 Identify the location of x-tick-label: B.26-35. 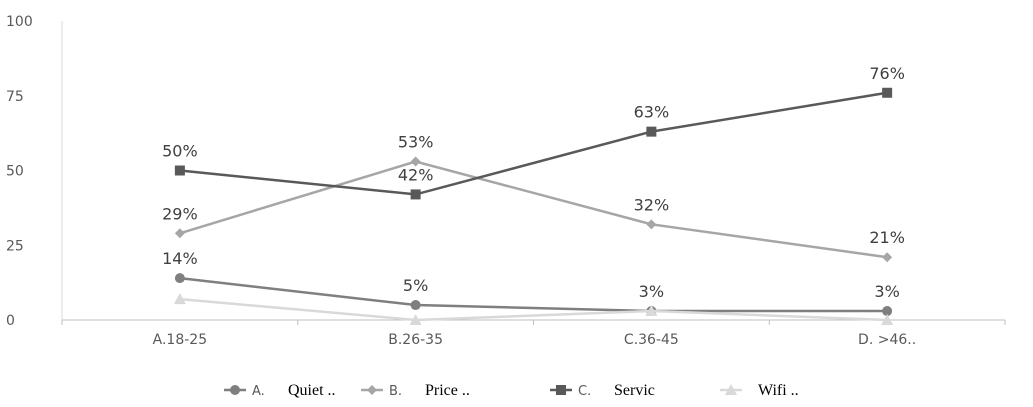
(415, 340).